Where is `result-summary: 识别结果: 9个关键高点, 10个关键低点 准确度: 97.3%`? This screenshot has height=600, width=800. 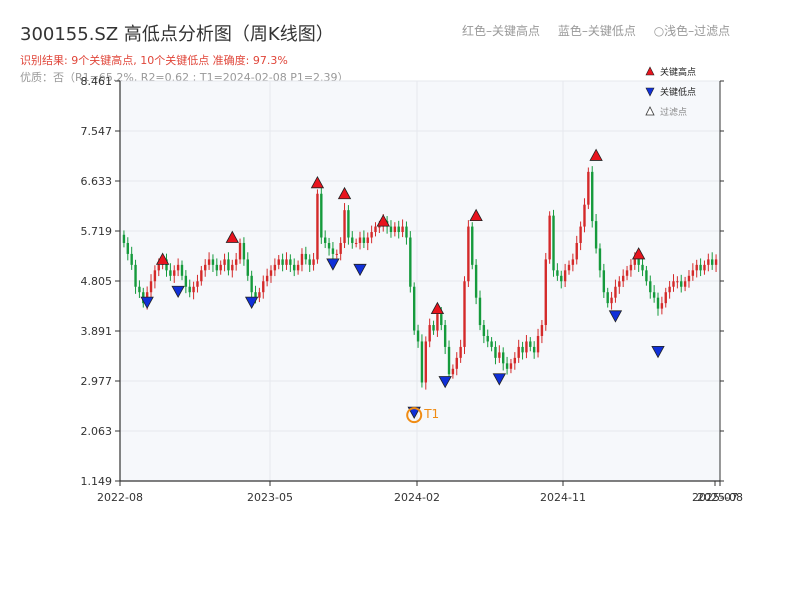 result-summary: 识别结果: 9个关键高点, 10个关键低点 准确度: 97.3% is located at coordinates (154, 60).